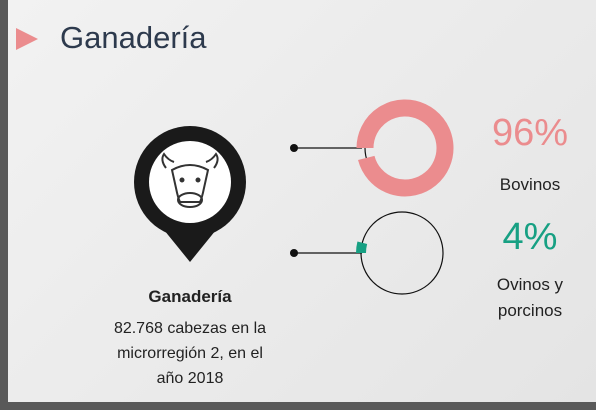 This screenshot has width=596, height=410. I want to click on header-marker, so click(27, 39).